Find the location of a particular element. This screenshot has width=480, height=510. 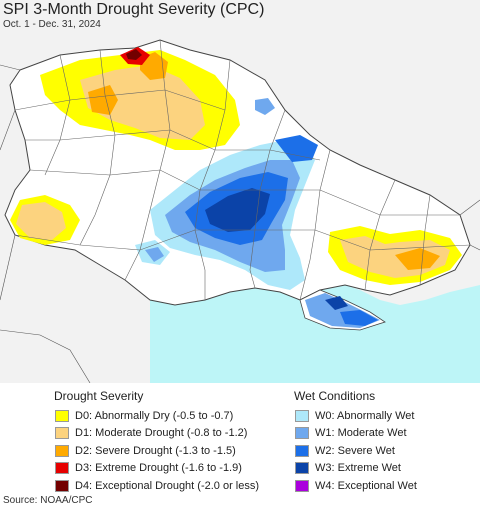

w1-north-small is located at coordinates (265, 106).